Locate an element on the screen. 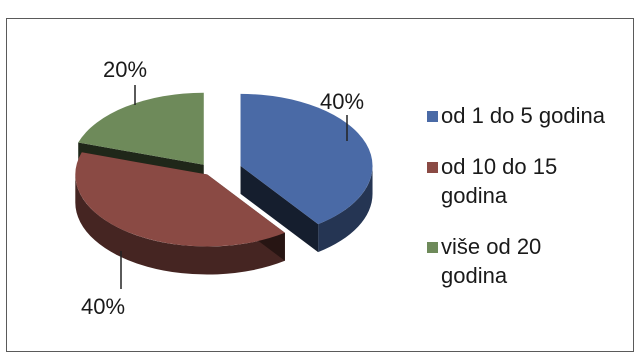  legend-swatch-red is located at coordinates (432, 167).